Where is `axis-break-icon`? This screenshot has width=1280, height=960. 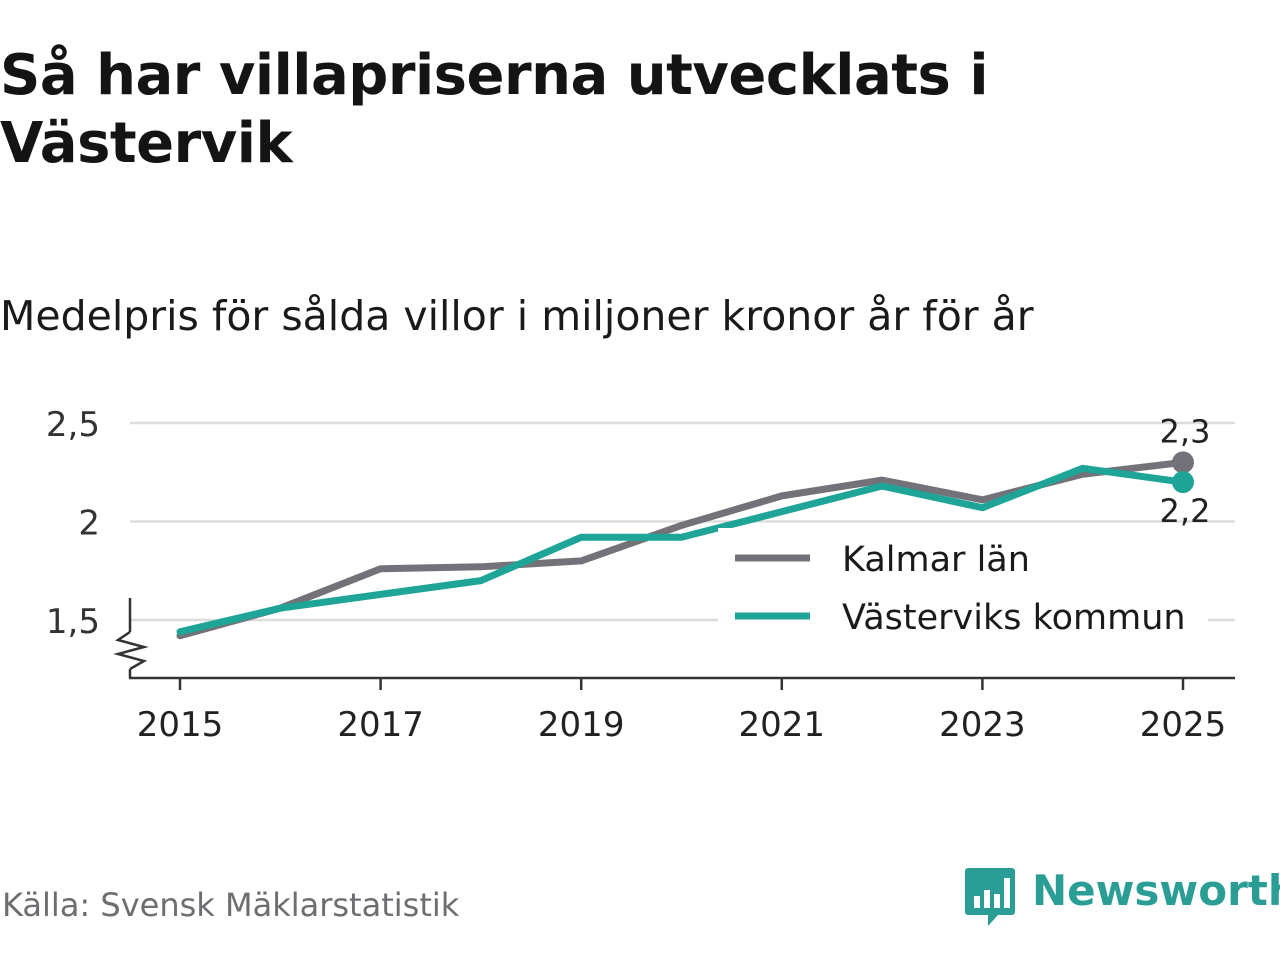
axis-break-icon is located at coordinates (131, 650).